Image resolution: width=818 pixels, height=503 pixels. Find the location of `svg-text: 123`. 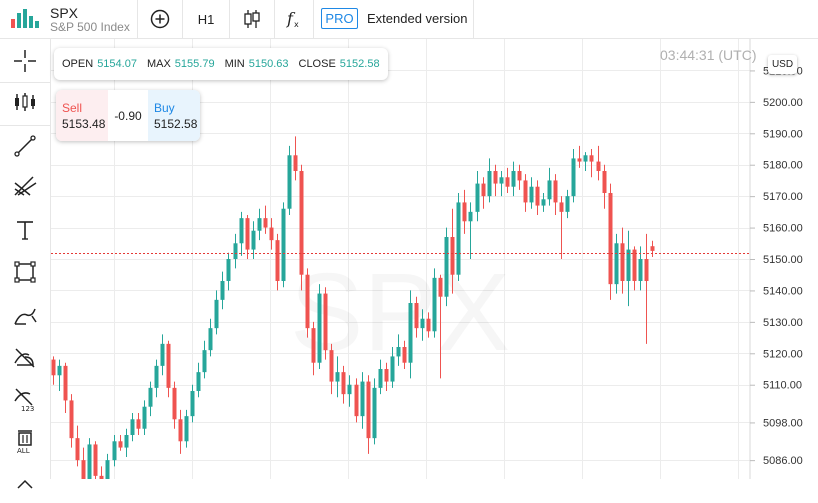

svg-text: 123 is located at coordinates (27, 408).